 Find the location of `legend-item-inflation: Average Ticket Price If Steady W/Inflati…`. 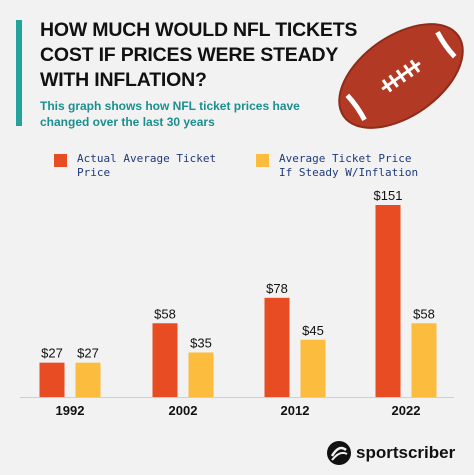

legend-item-inflation: Average Ticket Price If Steady W/Inflati… is located at coordinates (342, 166).